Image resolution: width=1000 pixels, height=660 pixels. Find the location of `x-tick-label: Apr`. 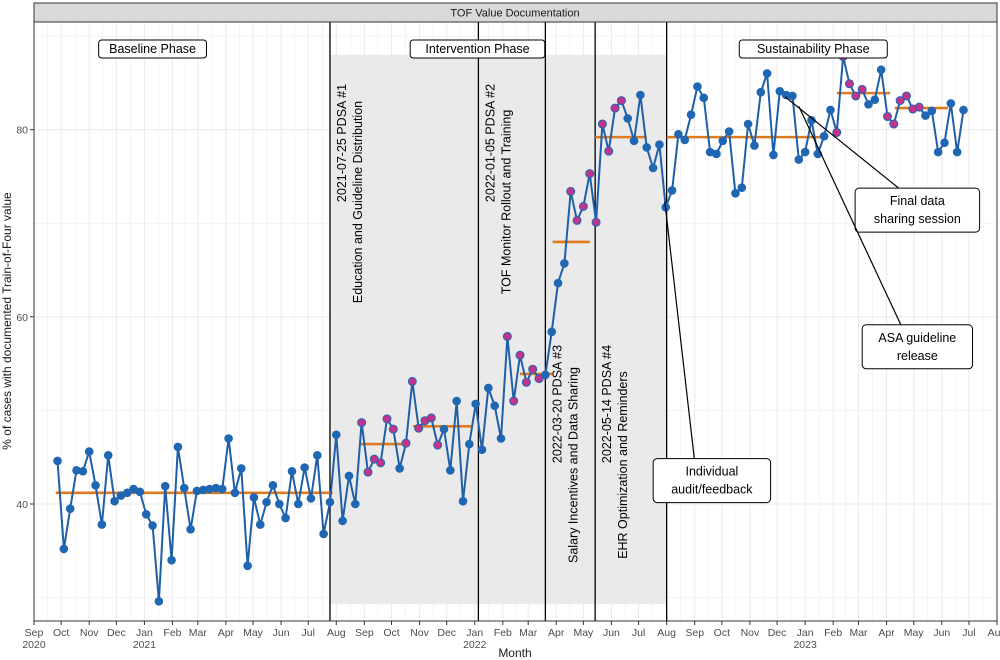

x-tick-label: Apr is located at coordinates (886, 633).